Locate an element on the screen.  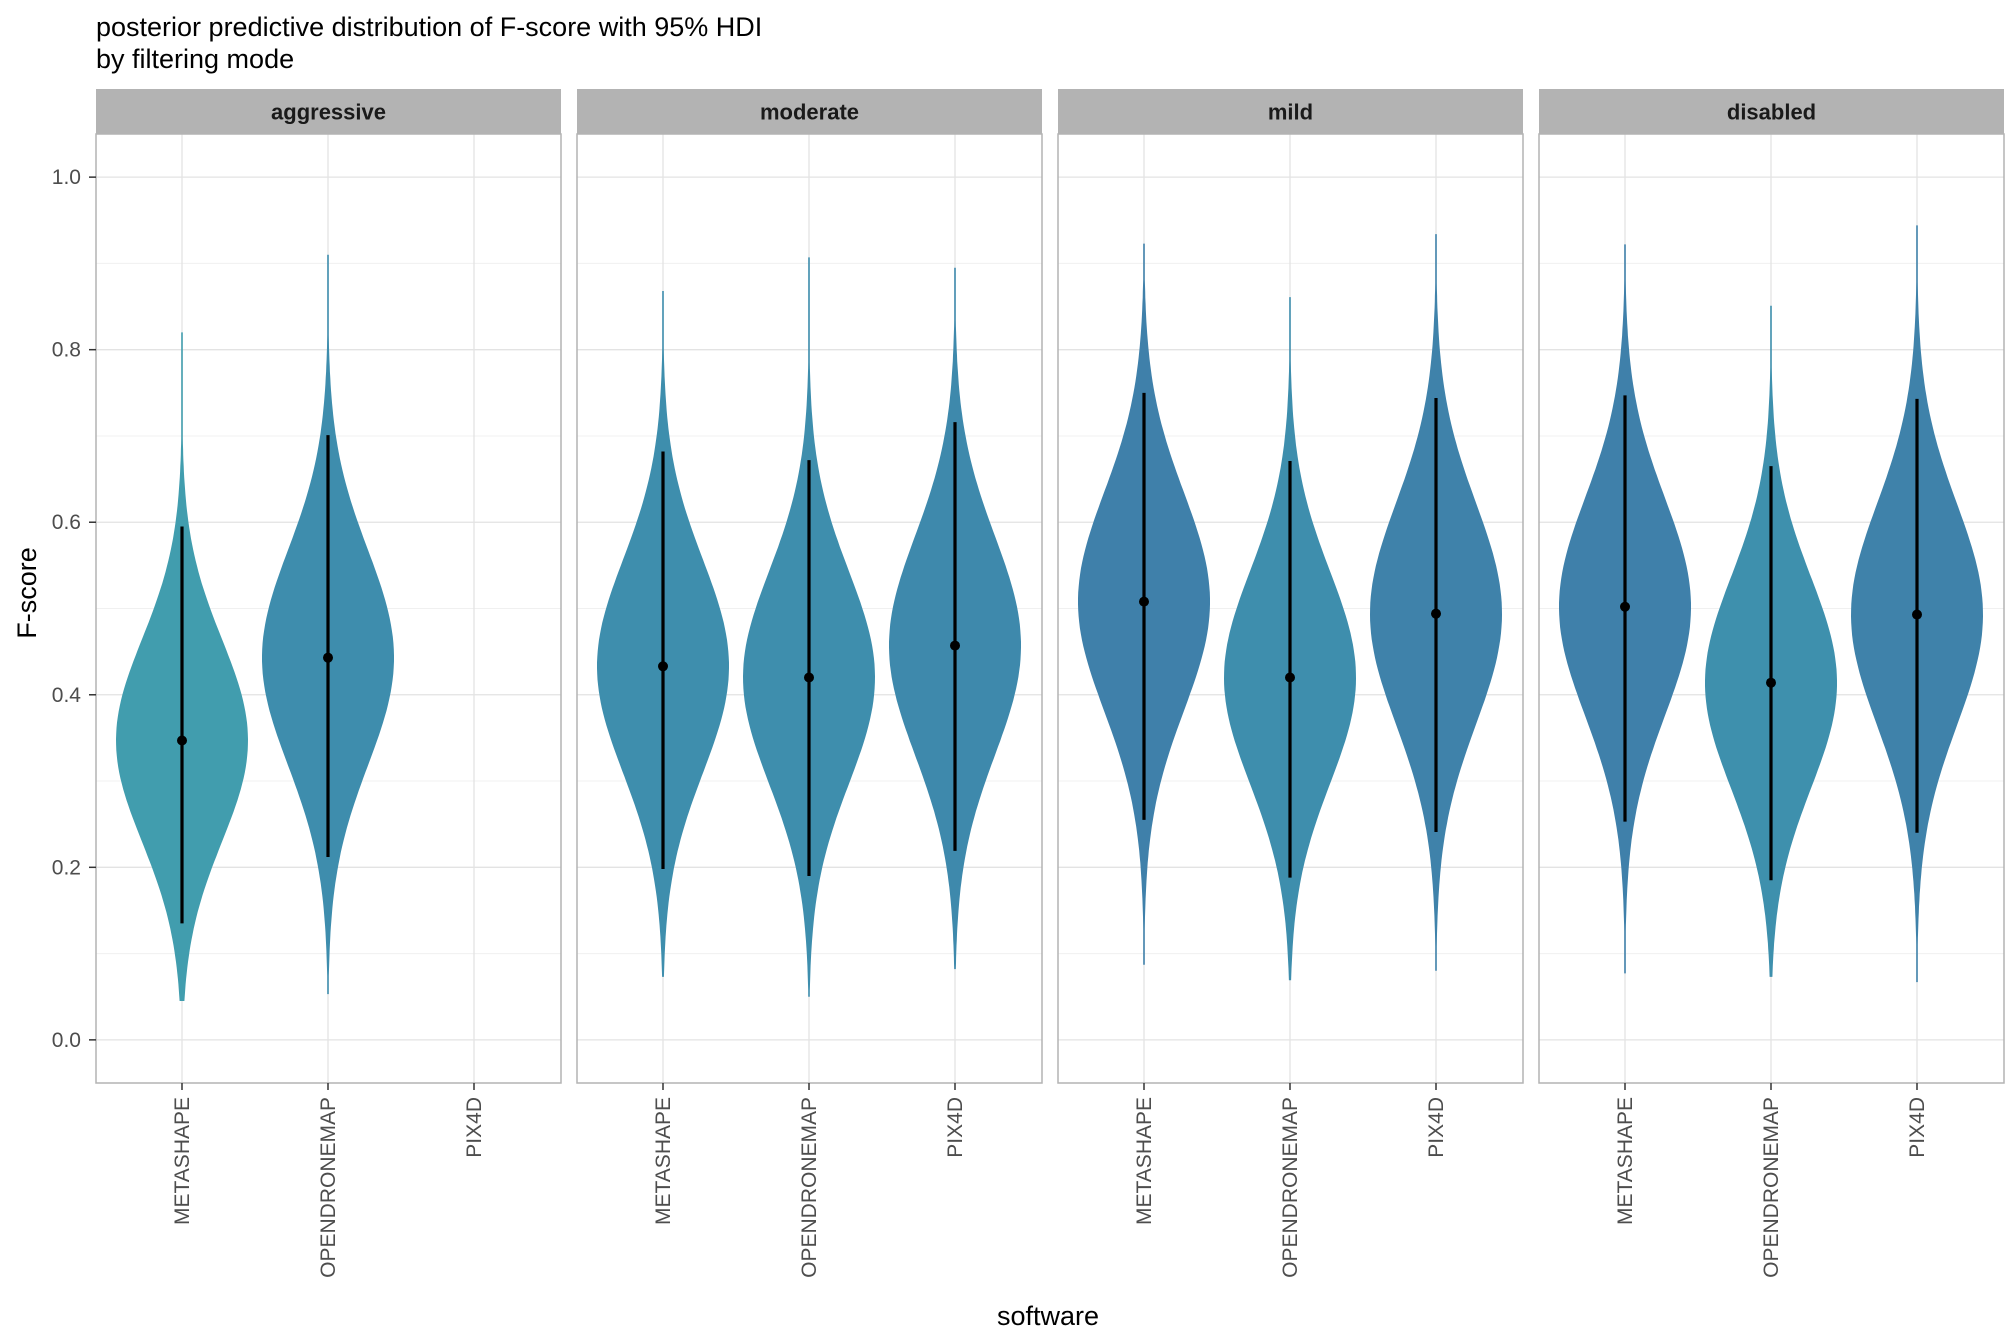
facet-strip-label: aggressive is located at coordinates (328, 112).